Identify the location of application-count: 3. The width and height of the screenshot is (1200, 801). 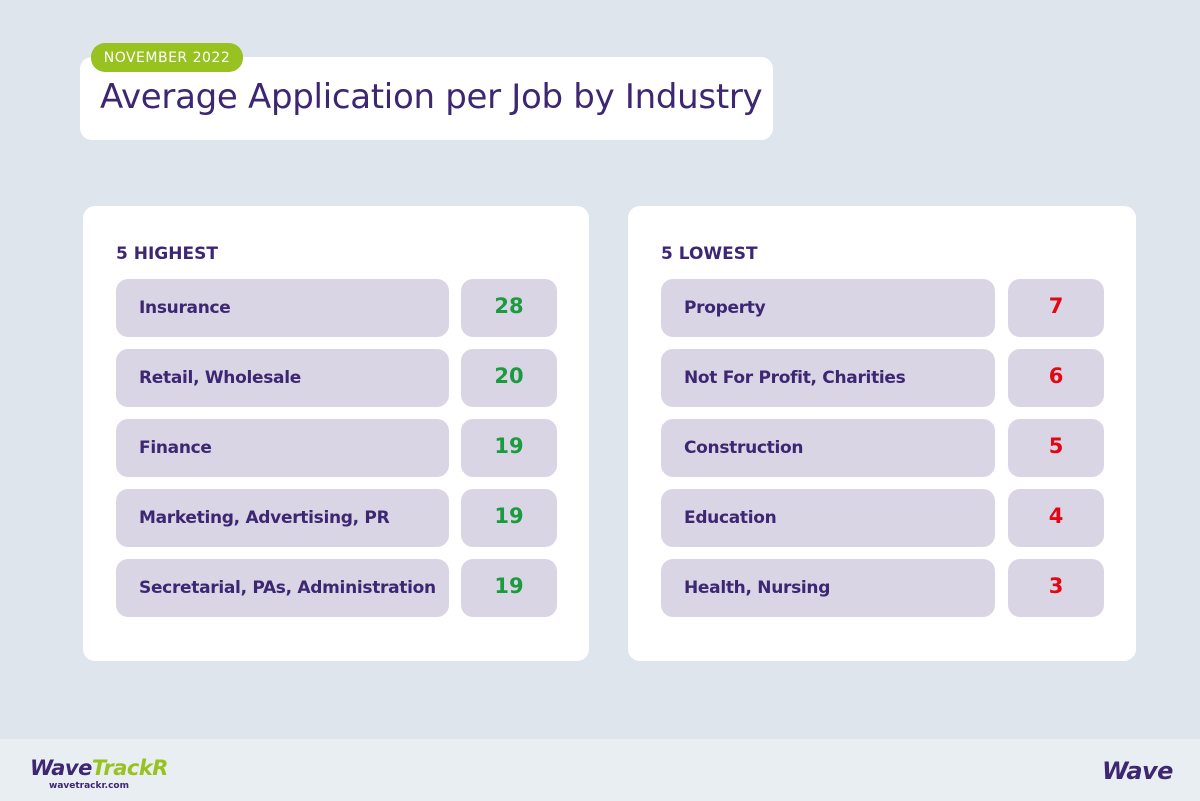
(1056, 588).